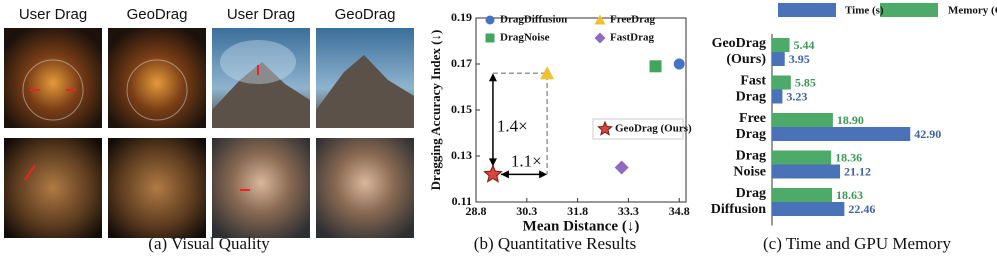 This screenshot has height=256, width=997. What do you see at coordinates (476, 211) in the screenshot?
I see `x-tick-label: 28.8` at bounding box center [476, 211].